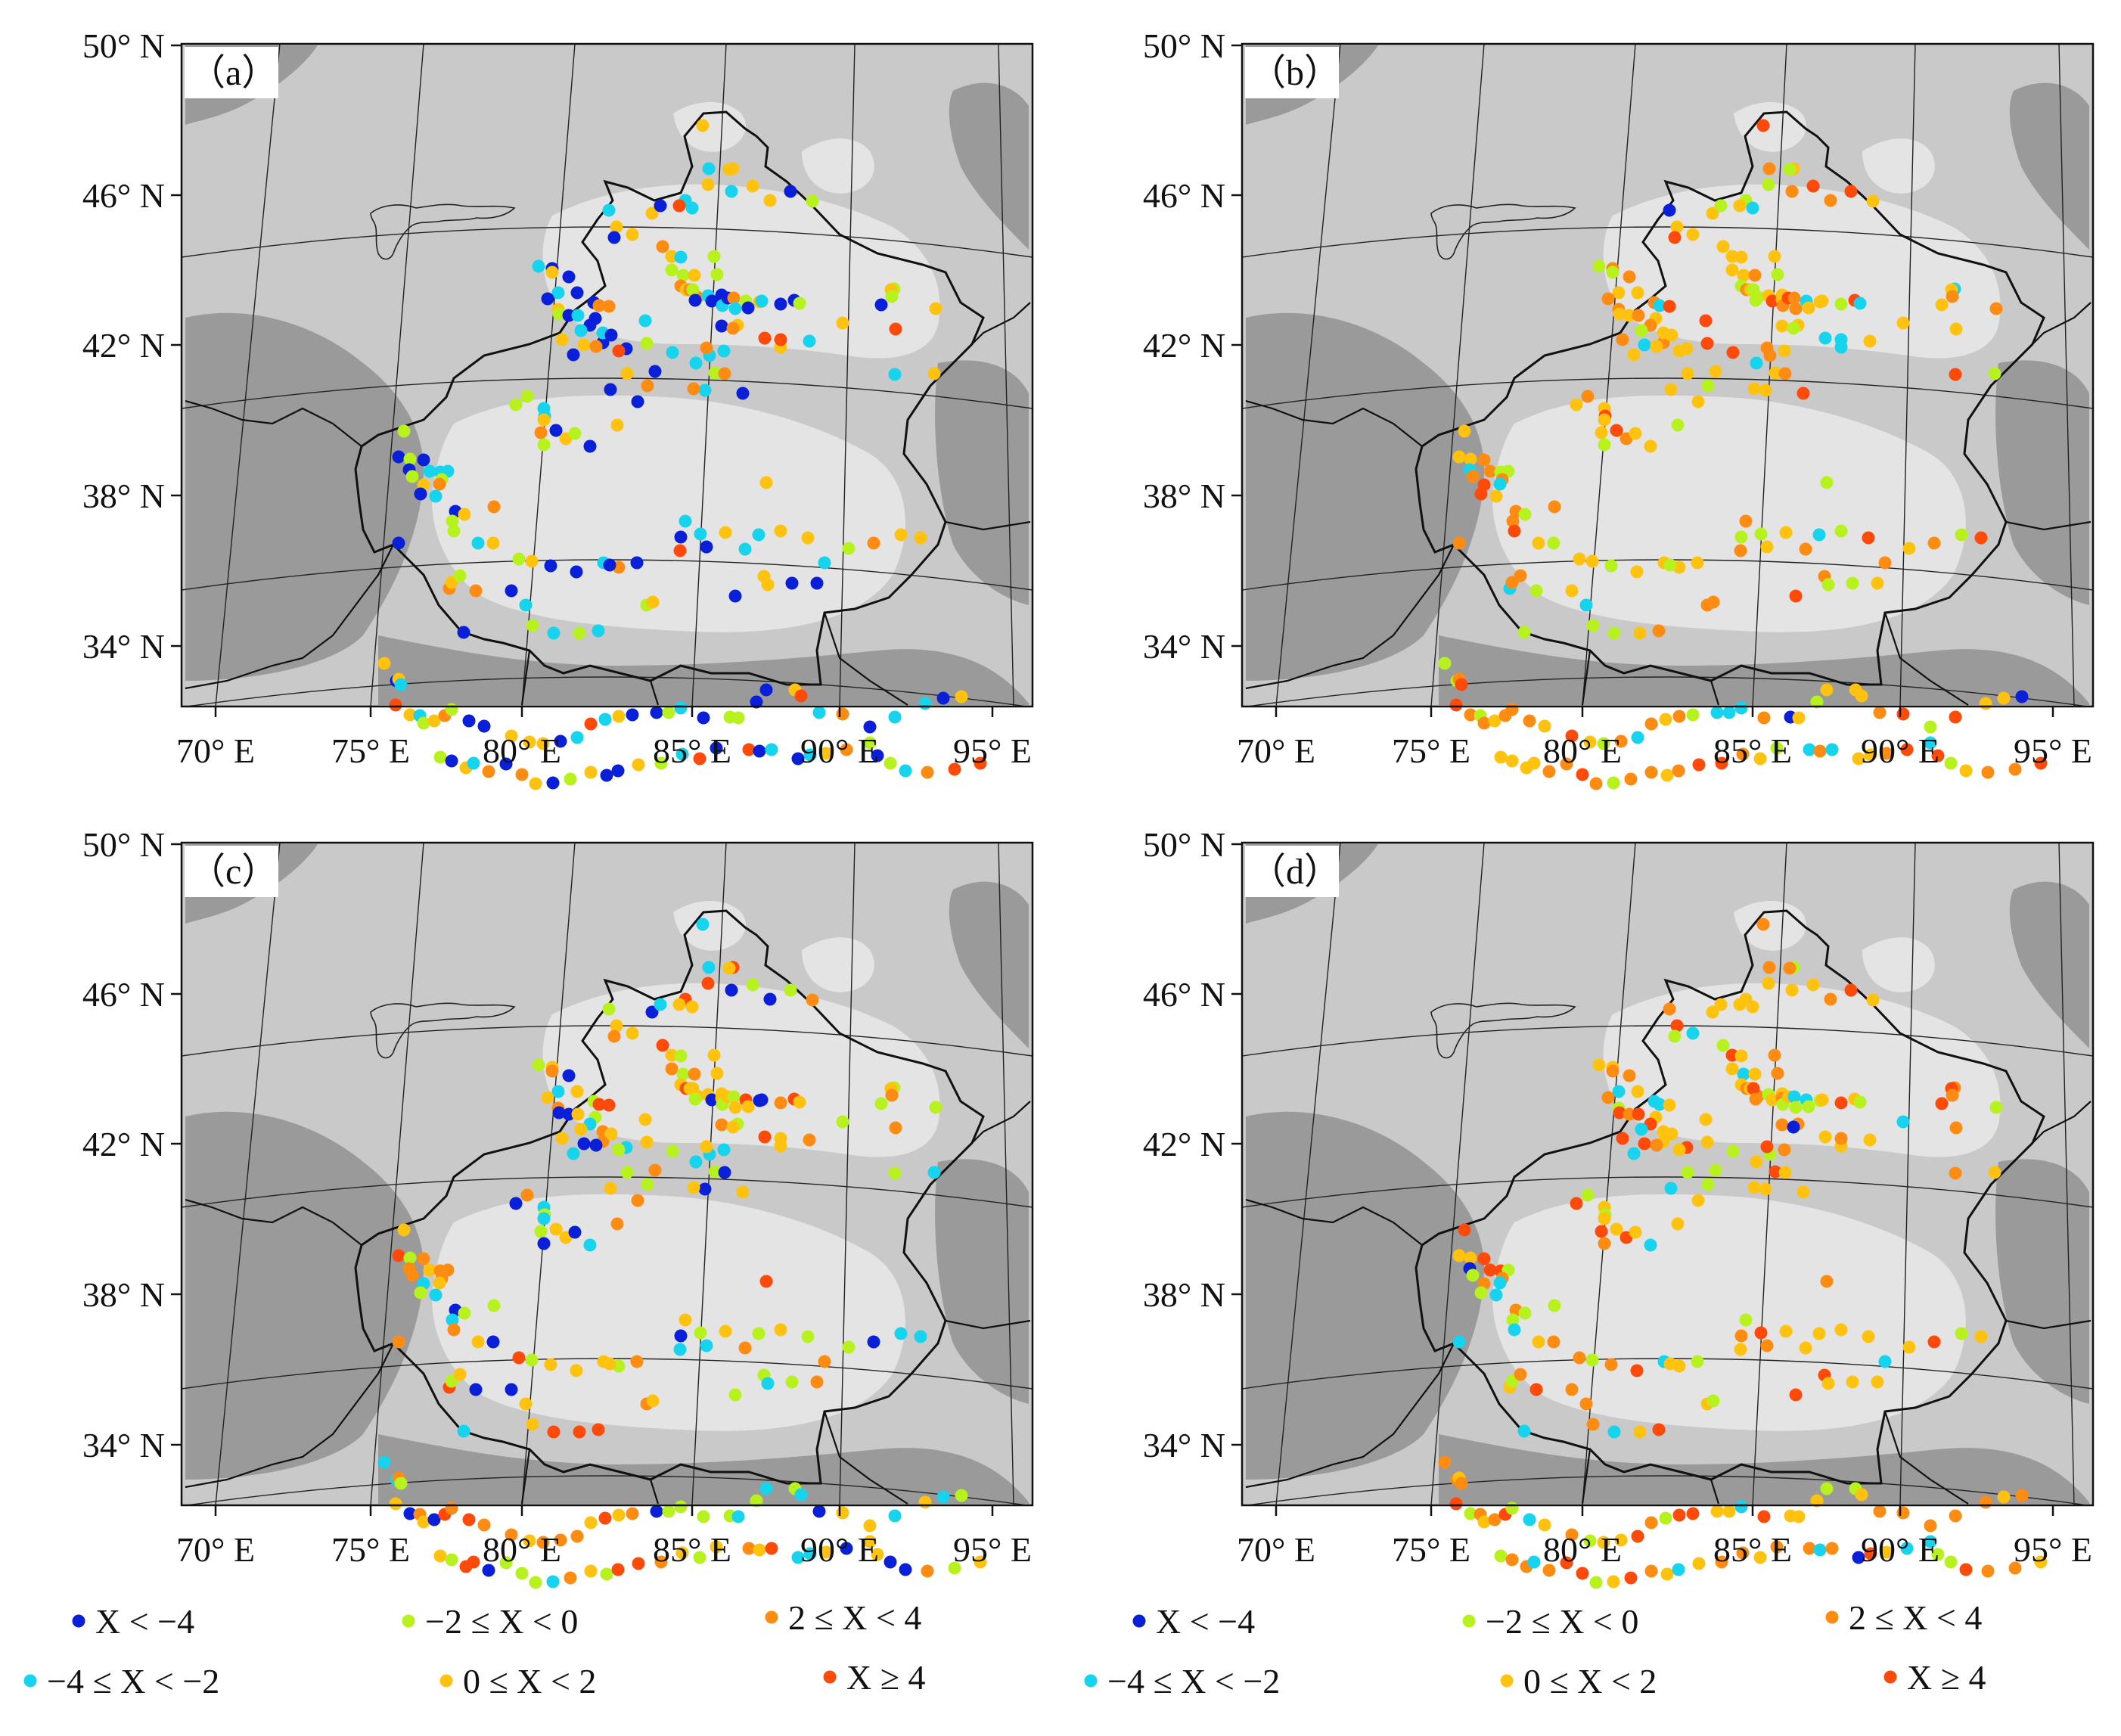  I want to click on lon-label: 80° E, so click(1582, 750).